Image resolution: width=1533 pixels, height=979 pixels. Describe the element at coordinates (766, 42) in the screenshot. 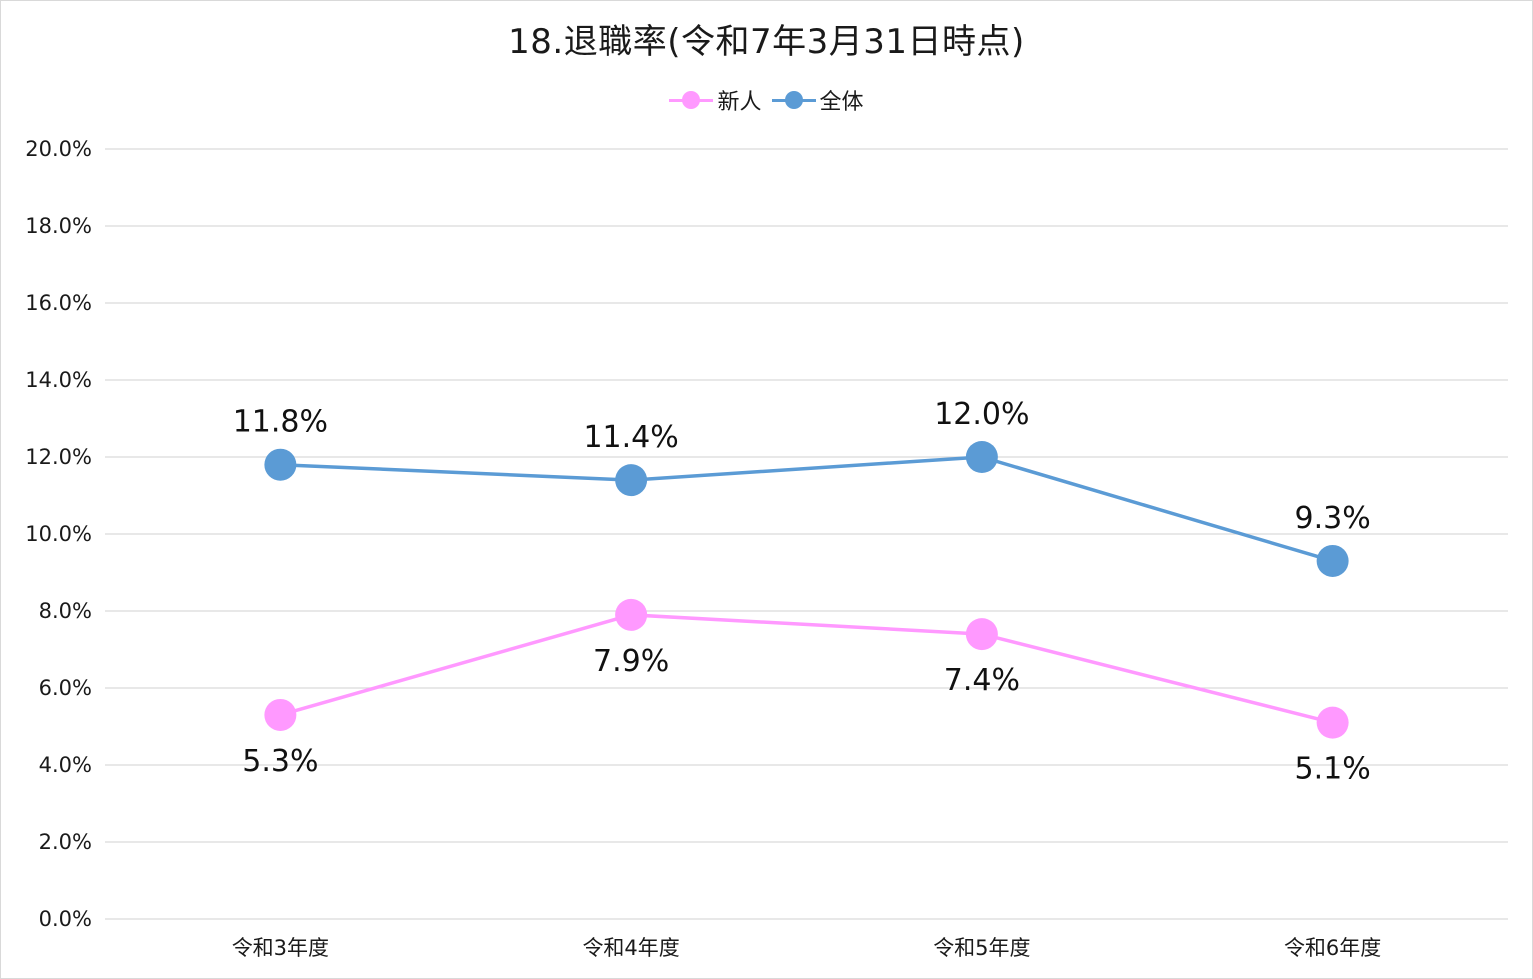

I see `chart-title: 18.退職率(令和7年3月31日時点)` at that location.